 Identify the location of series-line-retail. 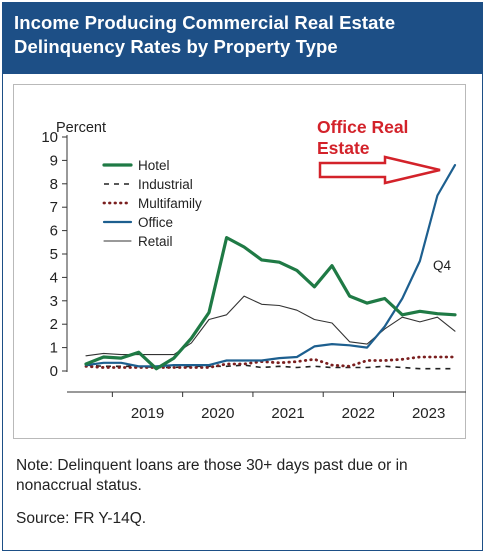
(270, 326).